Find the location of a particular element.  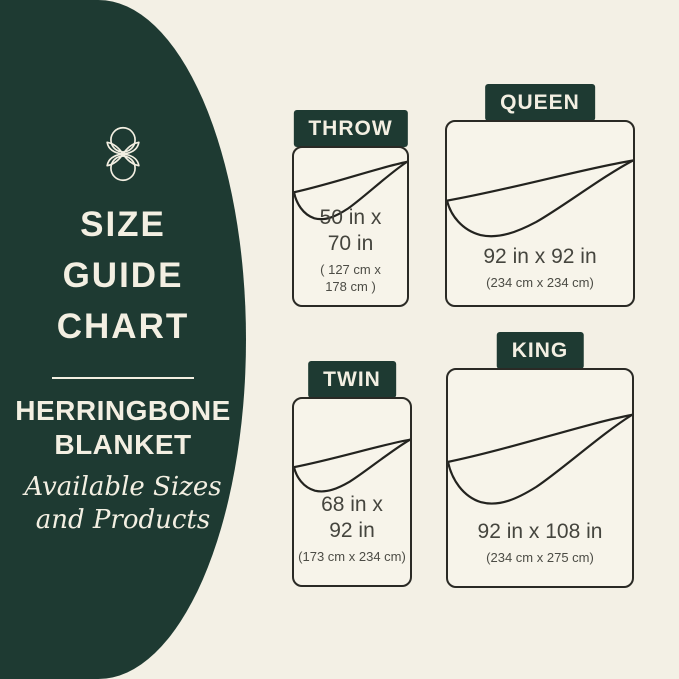

dimensions-queen: 92 in x 92 in (234 cm x 234 cm) is located at coordinates (540, 267).